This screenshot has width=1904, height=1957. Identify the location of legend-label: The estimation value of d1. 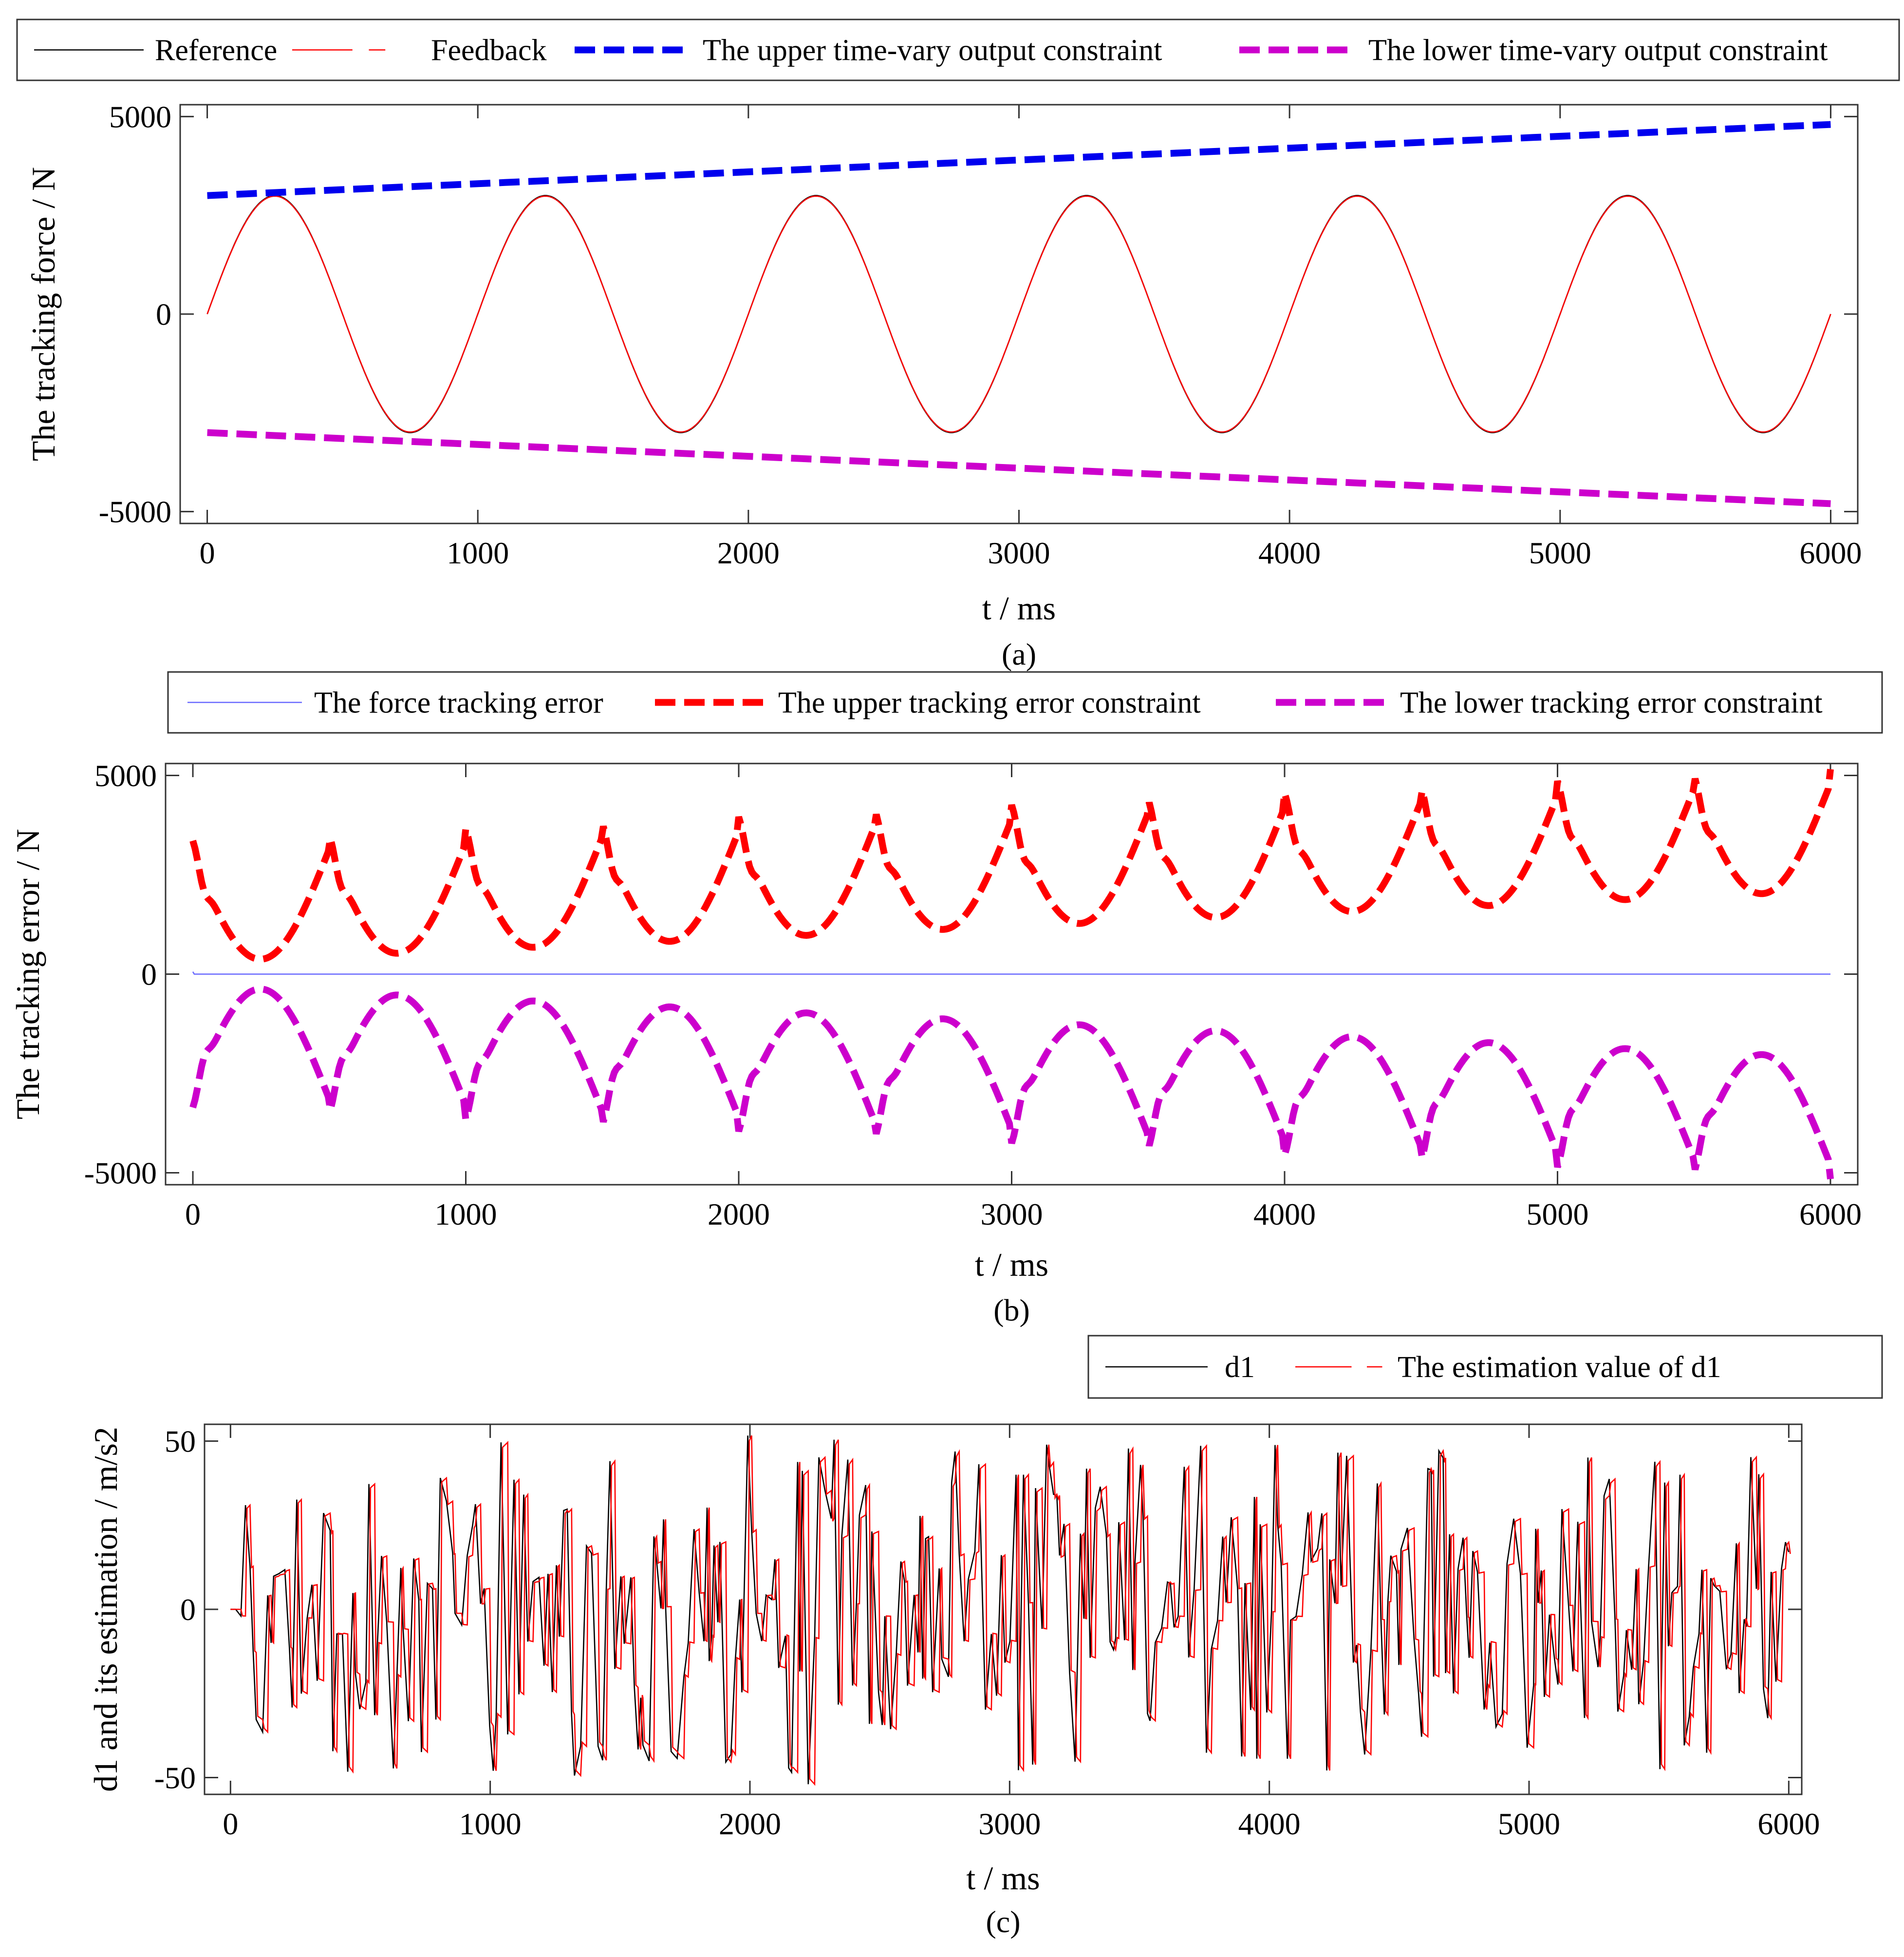
(1559, 1367).